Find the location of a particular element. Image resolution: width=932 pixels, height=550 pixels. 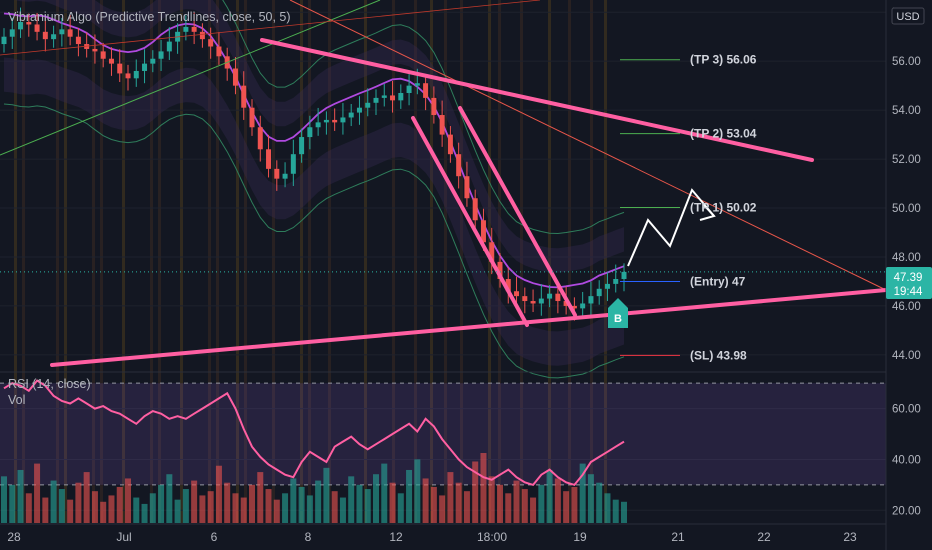

support-trendline is located at coordinates (469, 327).